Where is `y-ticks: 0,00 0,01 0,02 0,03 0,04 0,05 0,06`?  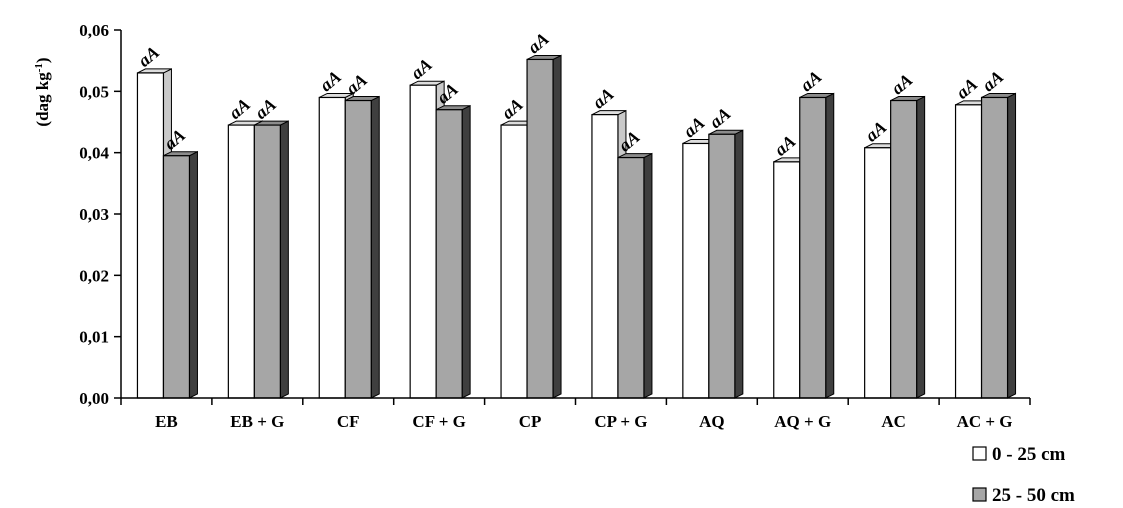 y-ticks: 0,00 0,01 0,02 0,03 0,04 0,05 0,06 is located at coordinates (100, 214).